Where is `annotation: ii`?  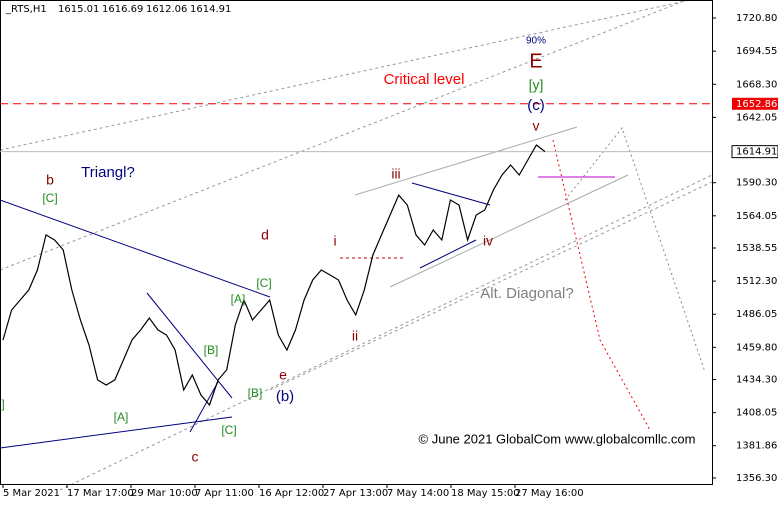
annotation: ii is located at coordinates (355, 336).